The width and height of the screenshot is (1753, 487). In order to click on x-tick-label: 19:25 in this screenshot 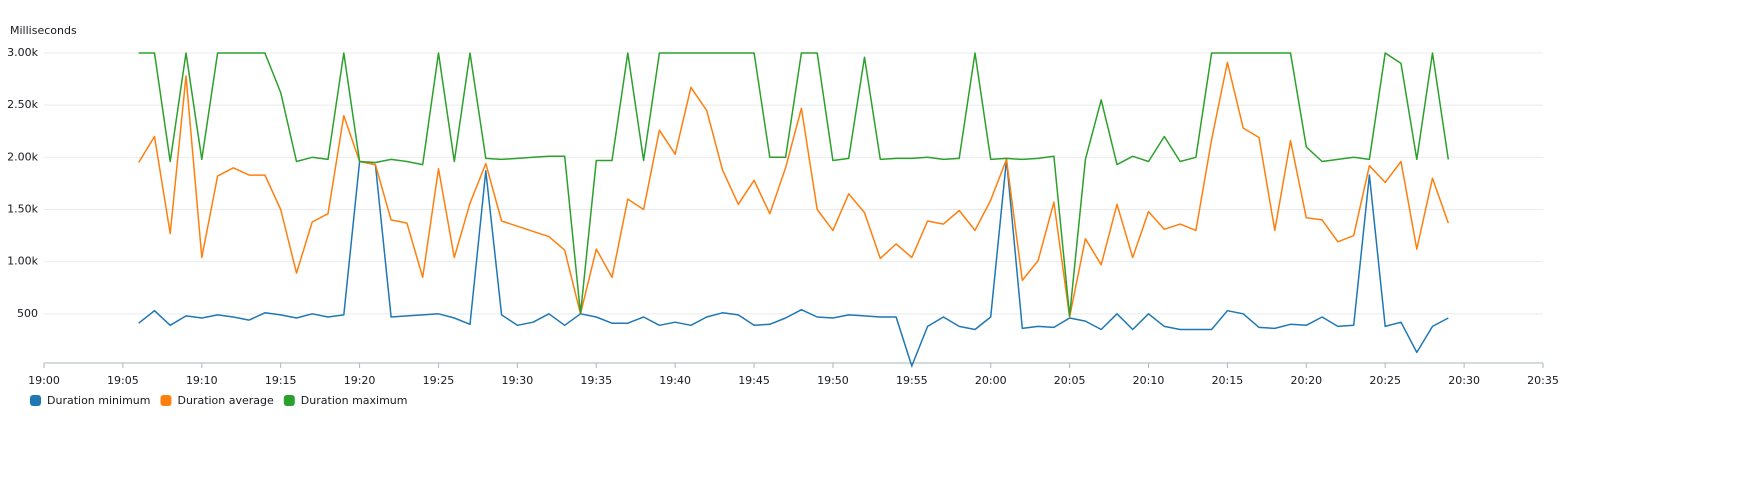, I will do `click(439, 380)`.